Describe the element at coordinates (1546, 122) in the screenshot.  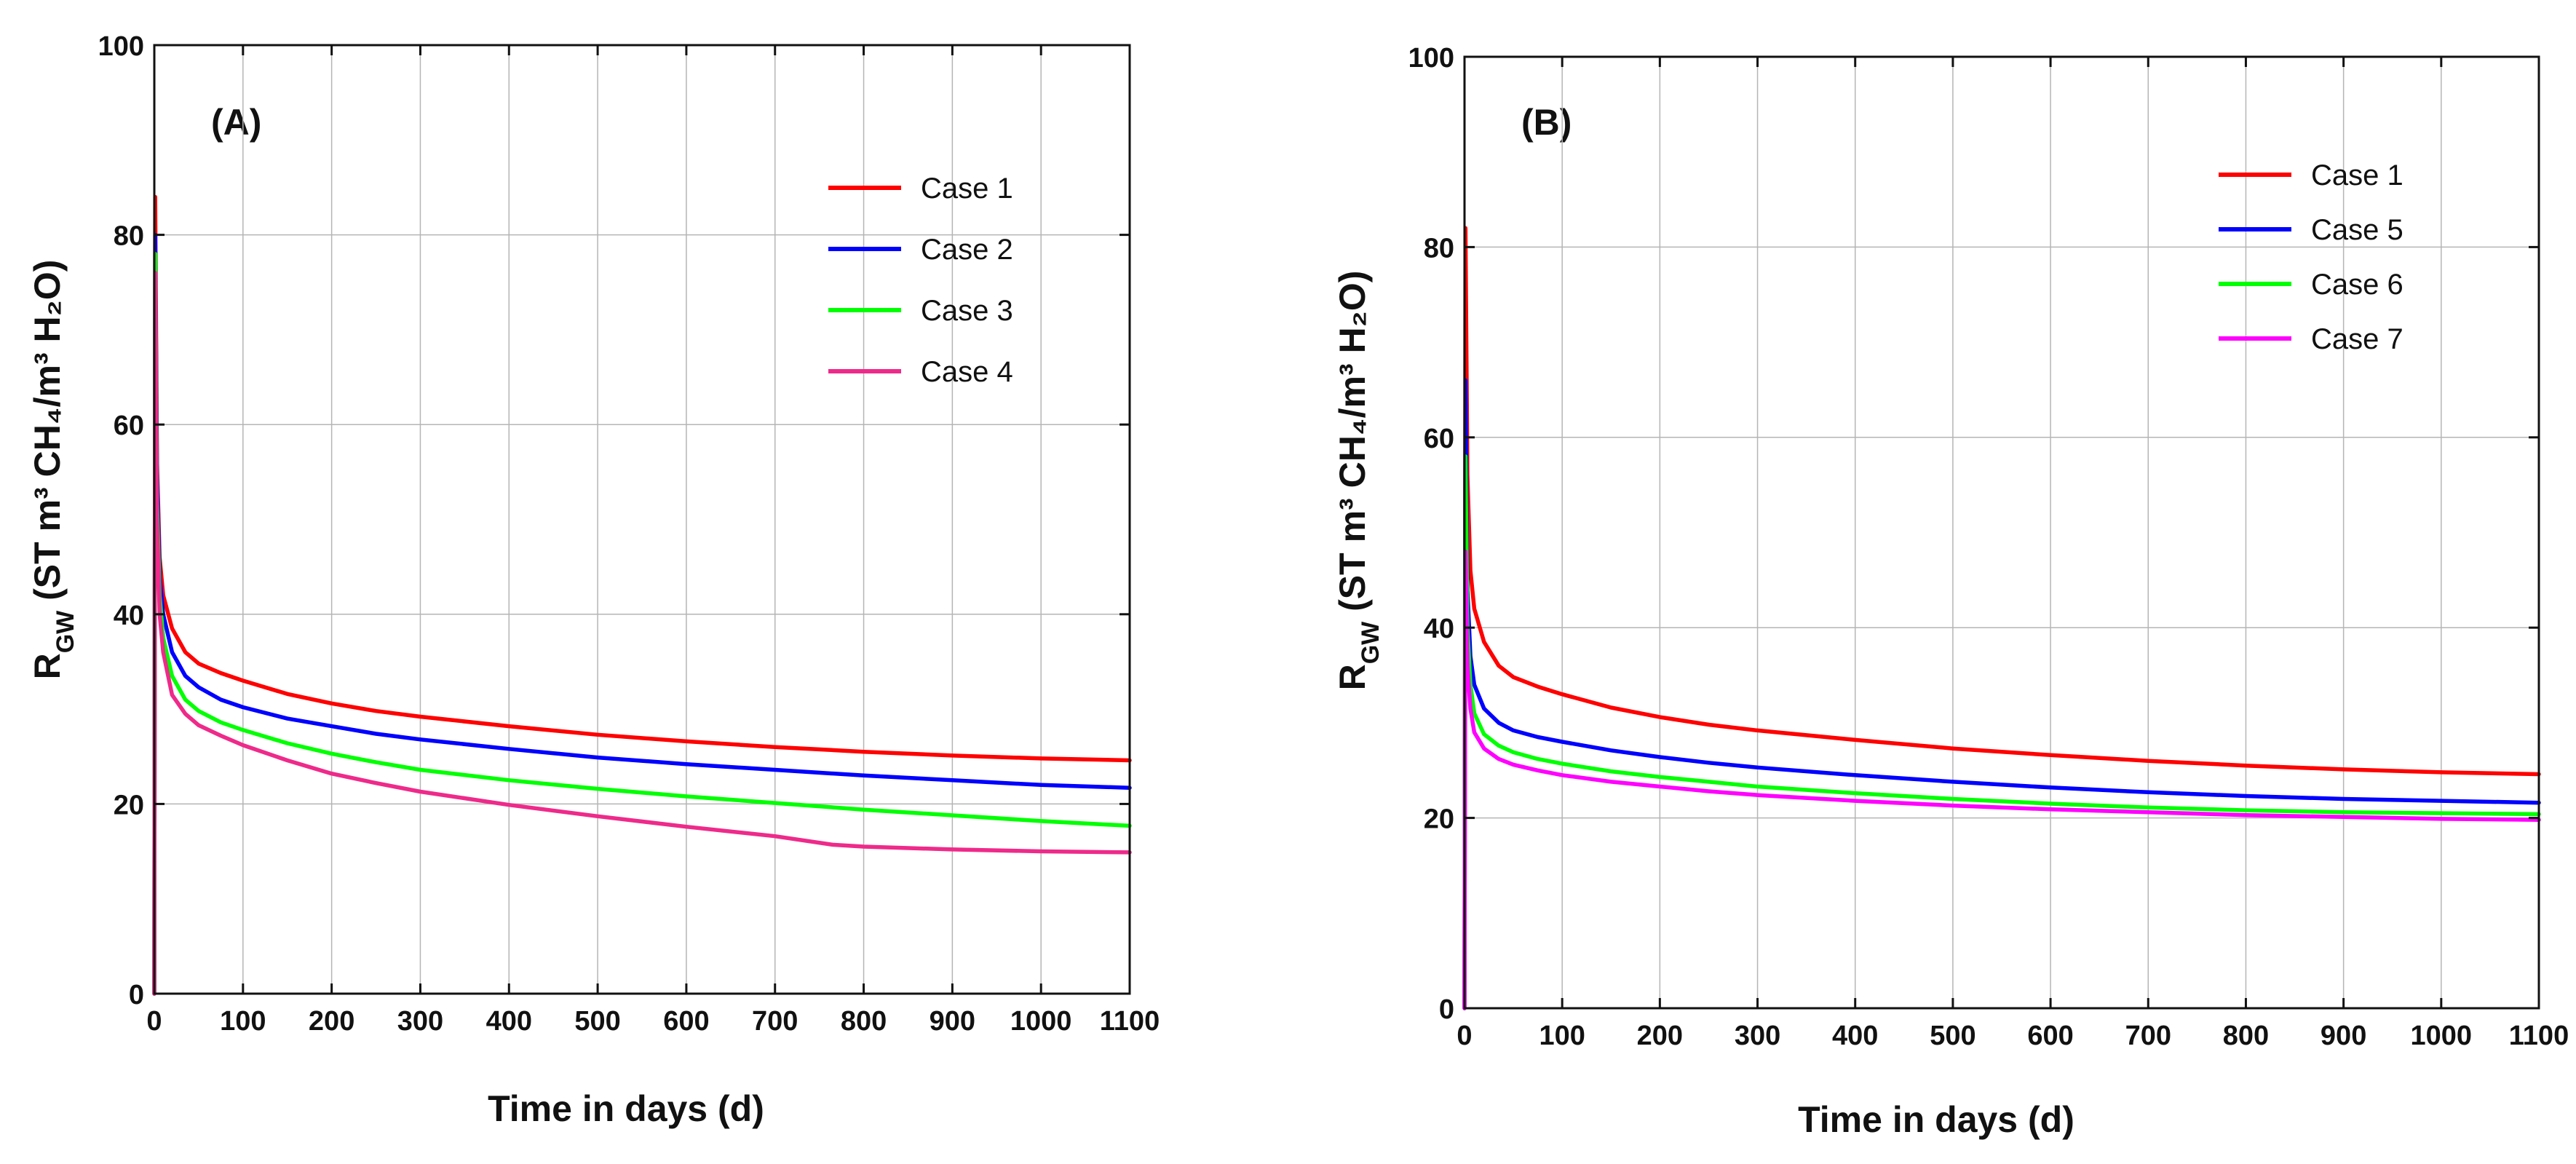
I see `panel-b-label: (B)` at that location.